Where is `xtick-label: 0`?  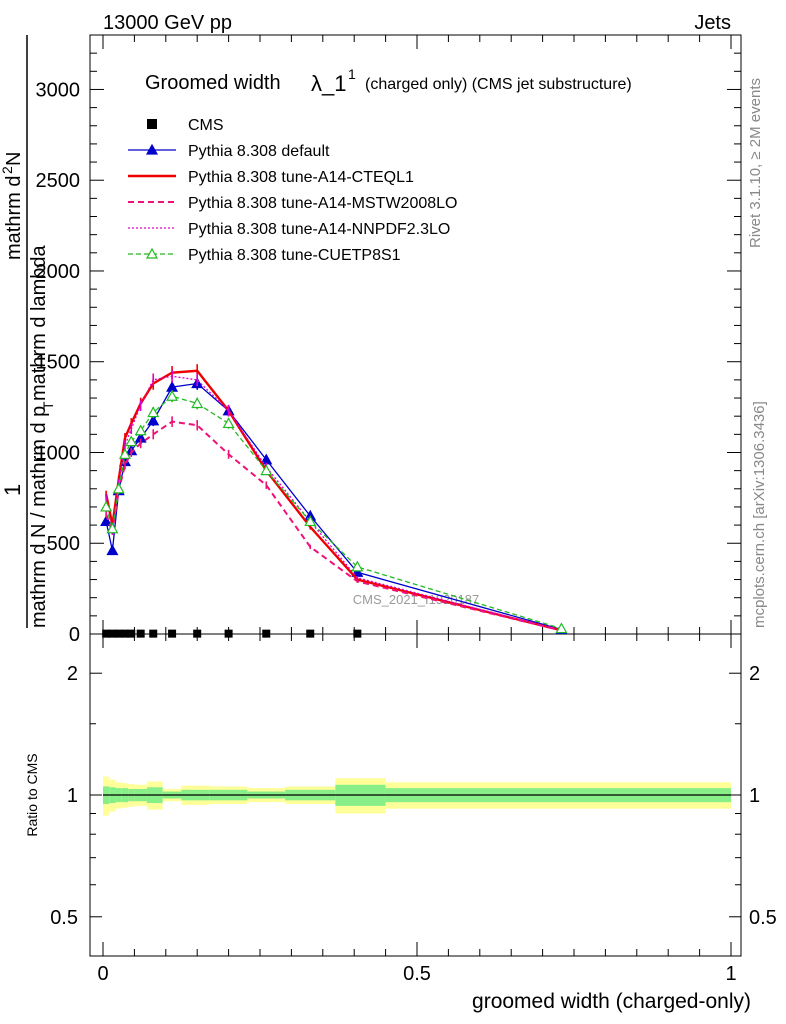 xtick-label: 0 is located at coordinates (102, 974).